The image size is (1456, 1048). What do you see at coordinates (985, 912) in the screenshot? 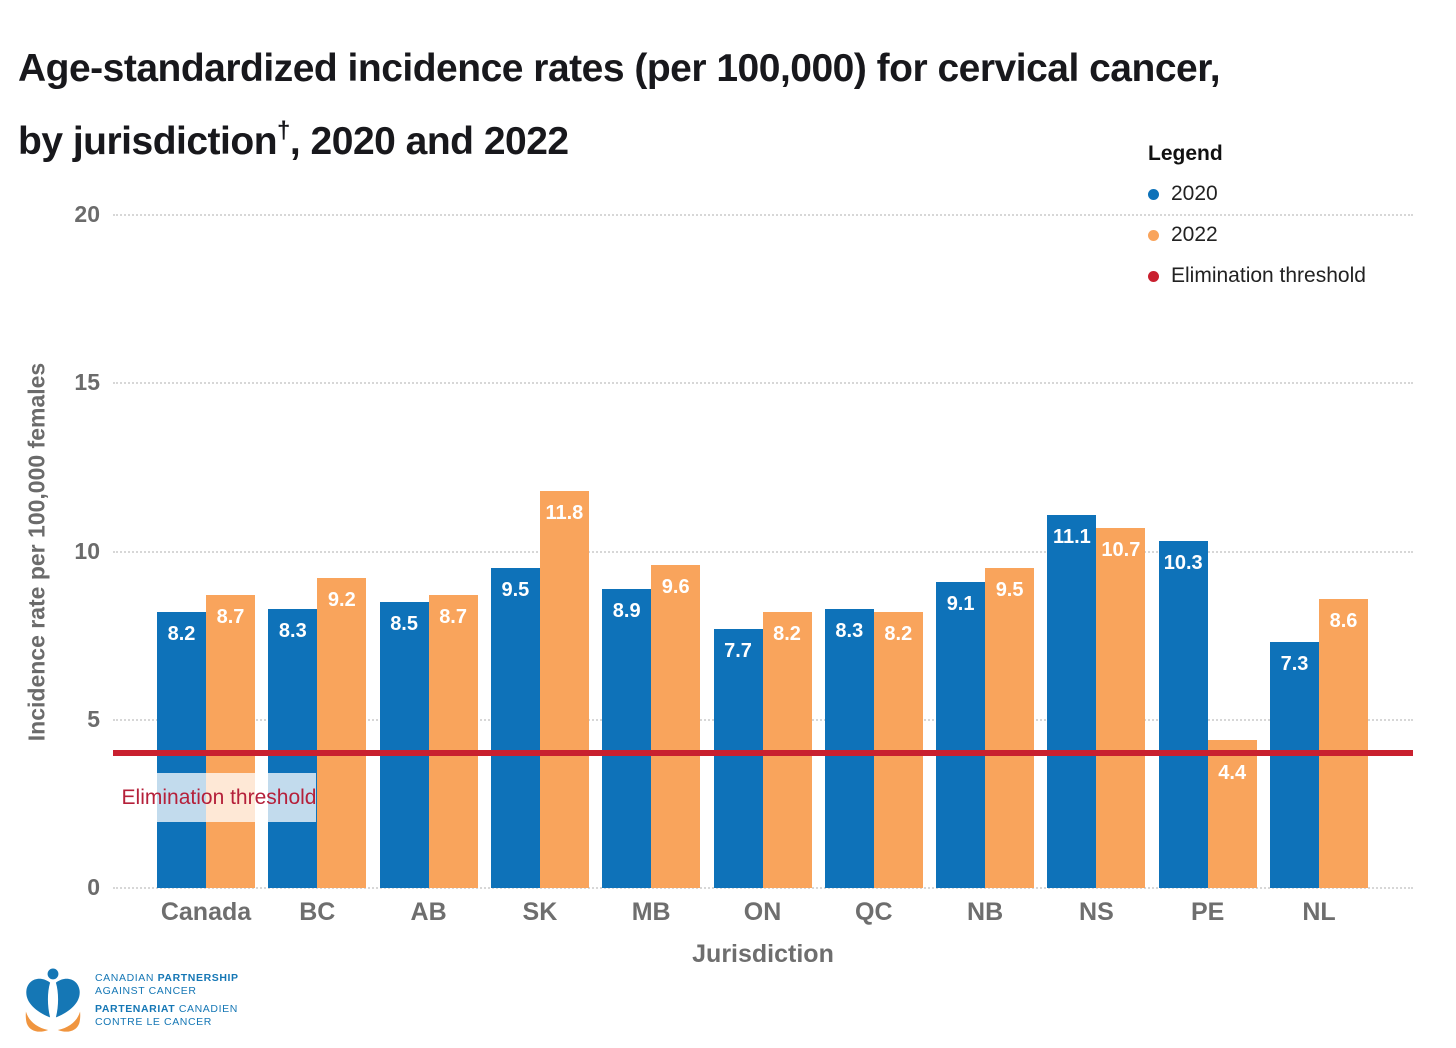
I see `x-tick-label-NB: NB` at bounding box center [985, 912].